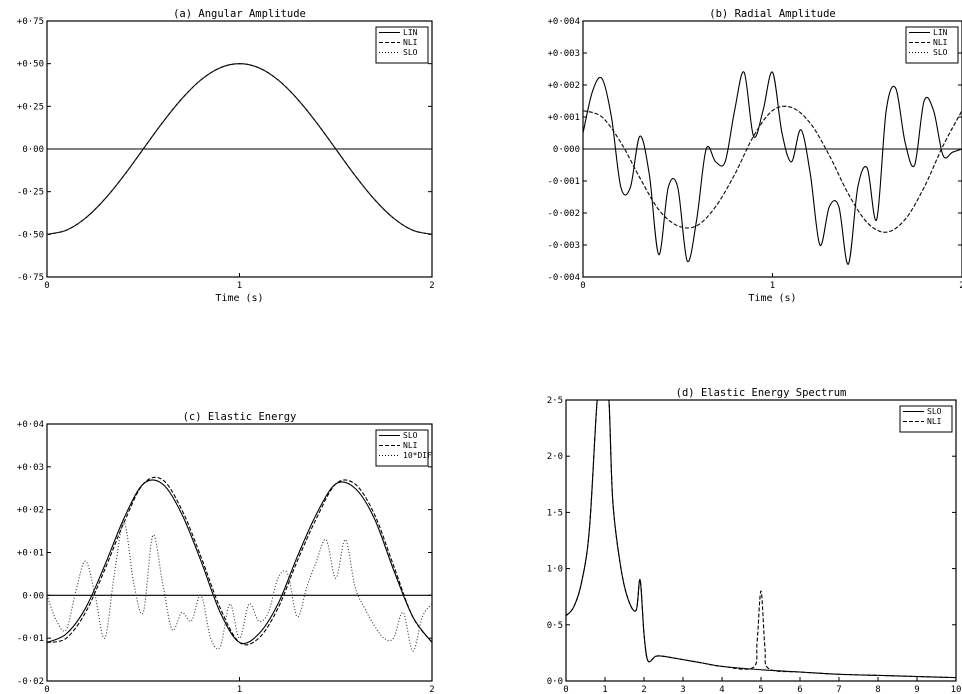 This screenshot has width=962, height=694. I want to click on legend-label-b-1: NLI, so click(940, 42).